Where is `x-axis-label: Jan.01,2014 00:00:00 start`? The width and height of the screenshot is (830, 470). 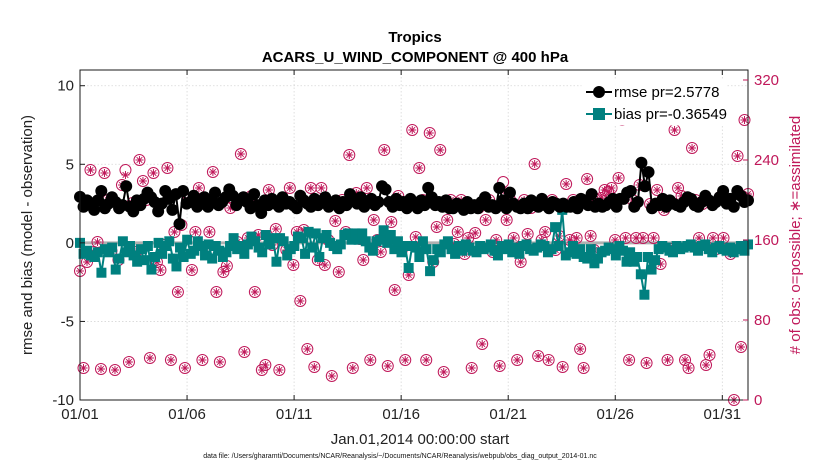
x-axis-label: Jan.01,2014 00:00:00 start is located at coordinates (420, 439).